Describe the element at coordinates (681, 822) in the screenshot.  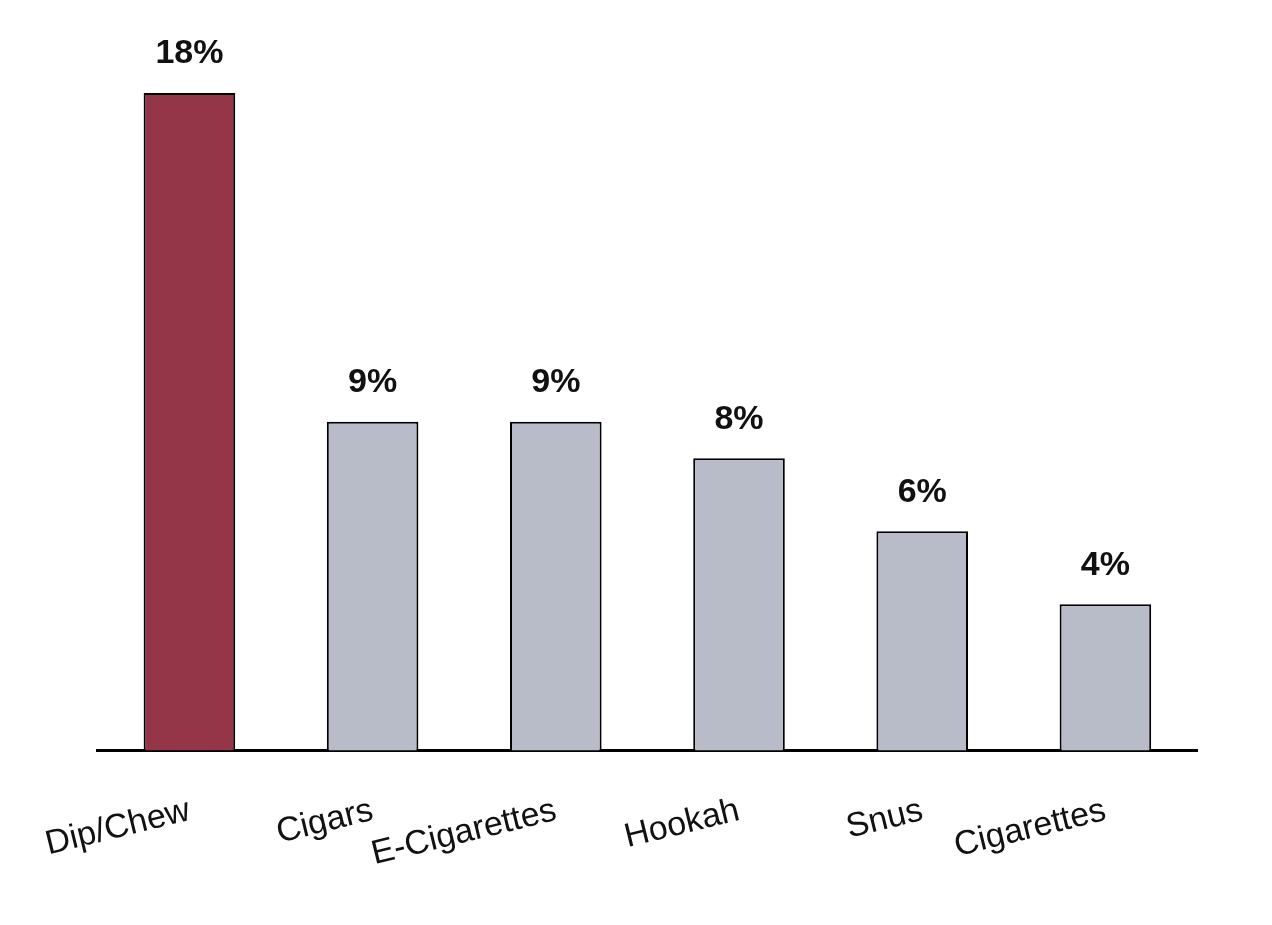
I see `x-tick-label: Hookah` at that location.